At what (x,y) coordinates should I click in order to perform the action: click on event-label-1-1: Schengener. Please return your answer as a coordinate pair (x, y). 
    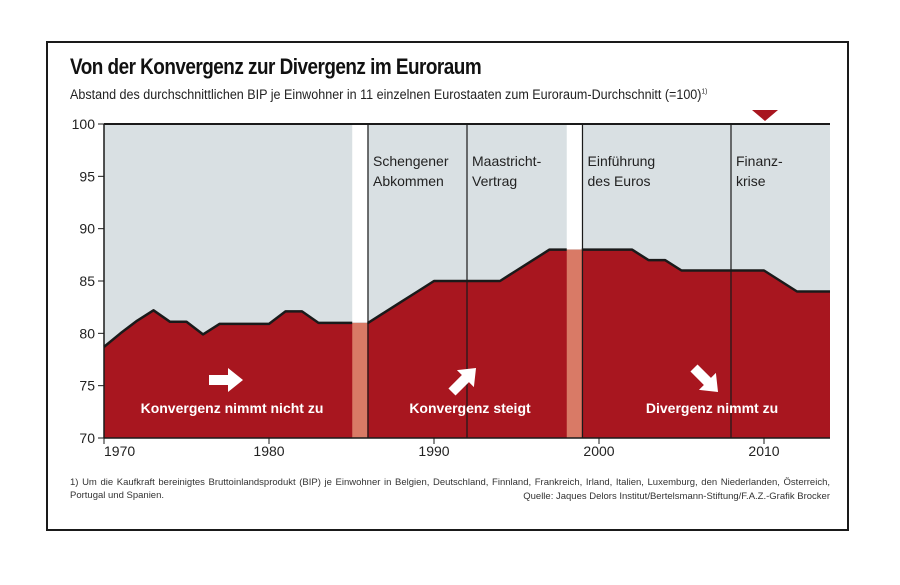
    Looking at the image, I should click on (411, 161).